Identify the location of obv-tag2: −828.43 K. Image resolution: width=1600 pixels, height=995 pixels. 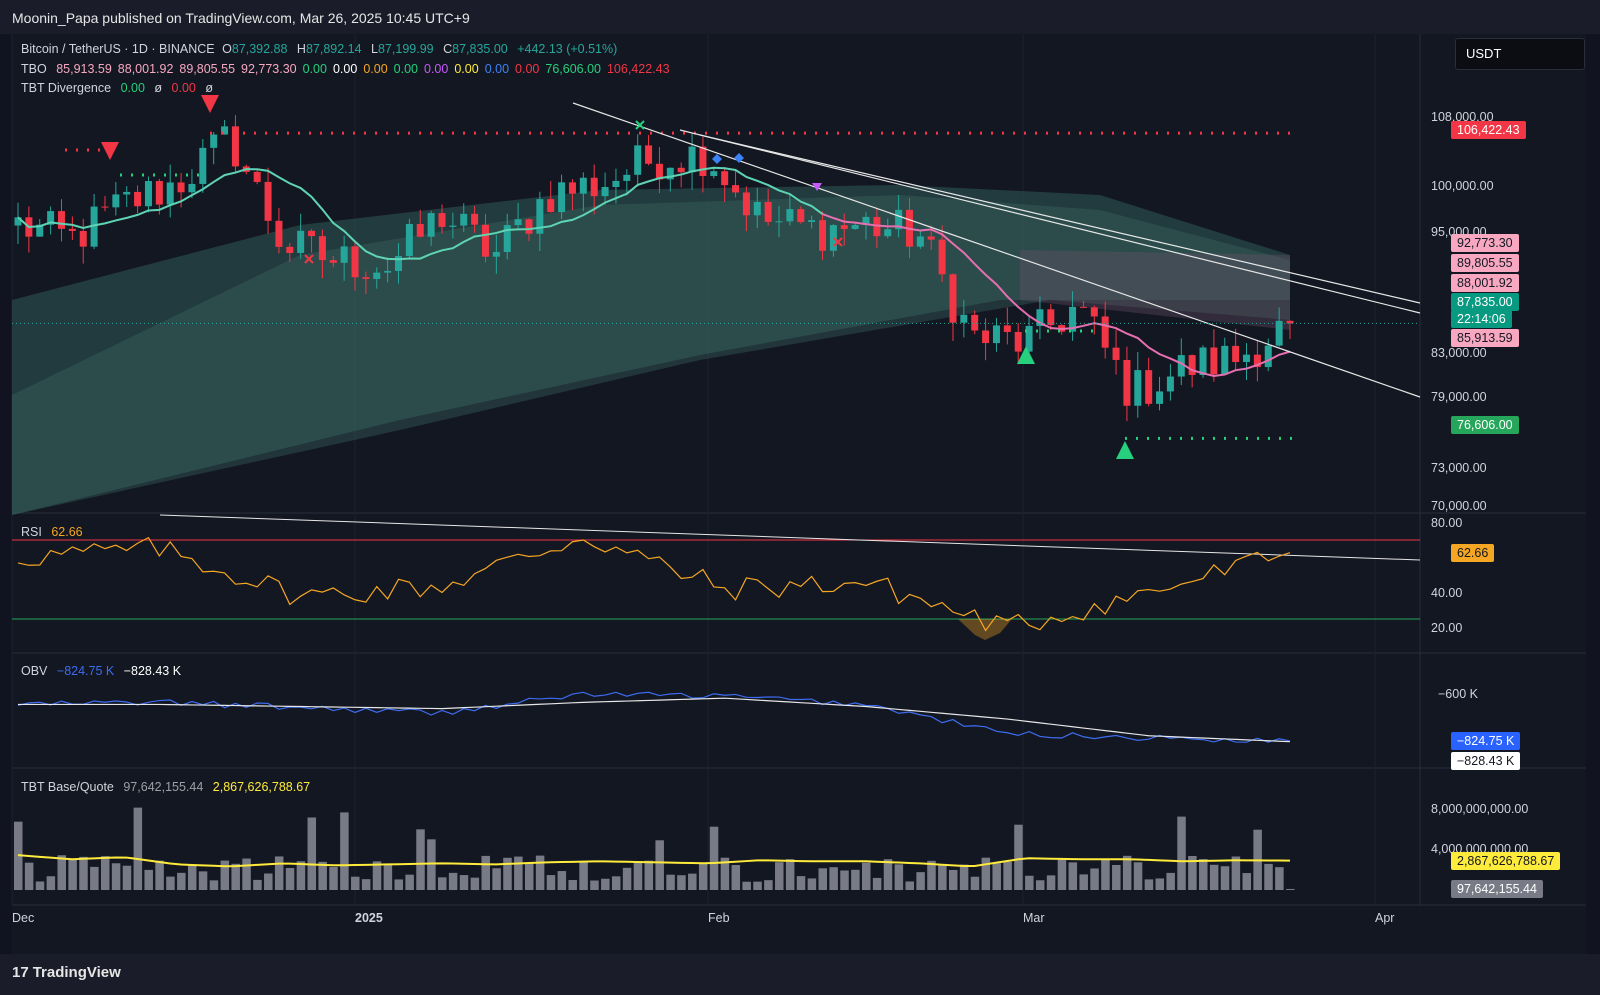
(1486, 761).